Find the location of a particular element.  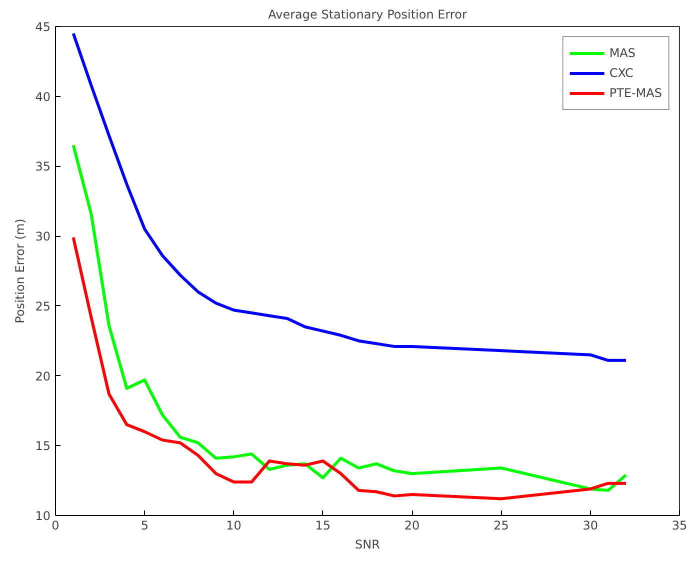

x-tick-label: 0 is located at coordinates (56, 525).